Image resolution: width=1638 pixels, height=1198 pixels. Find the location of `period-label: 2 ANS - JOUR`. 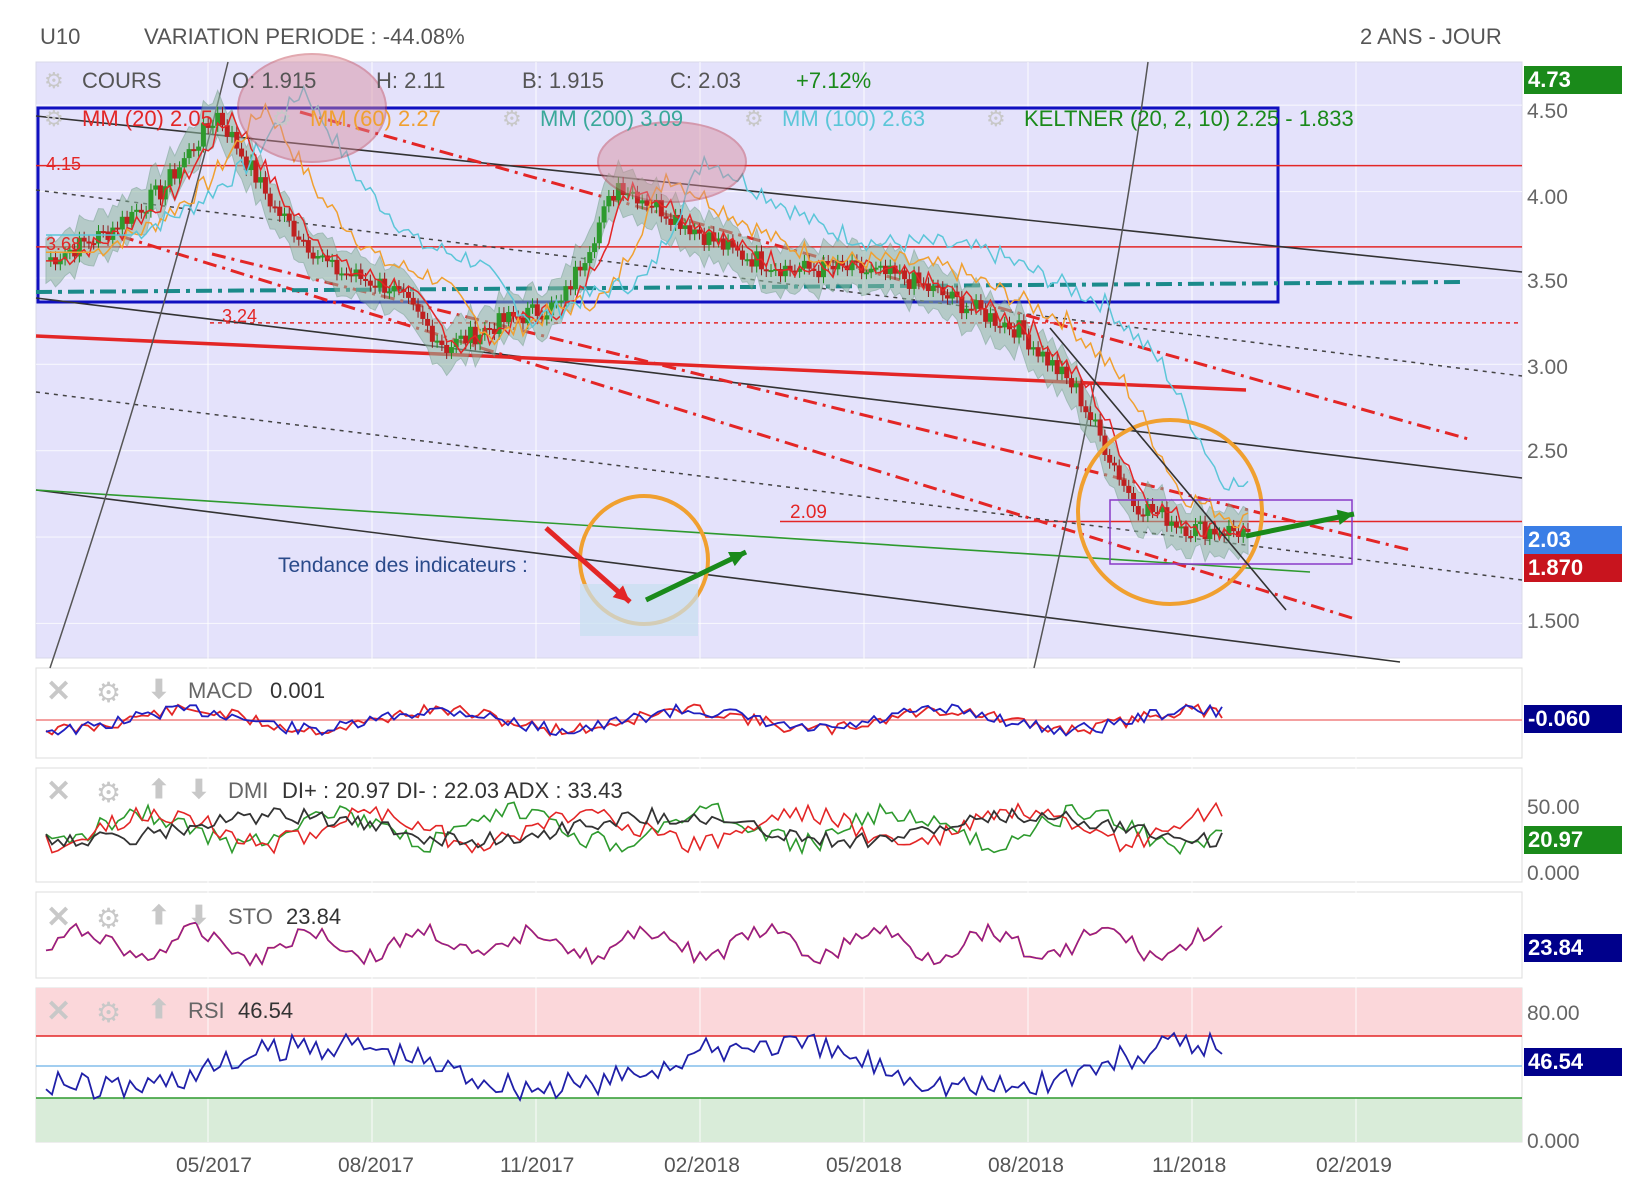

period-label: 2 ANS - JOUR is located at coordinates (1431, 36).